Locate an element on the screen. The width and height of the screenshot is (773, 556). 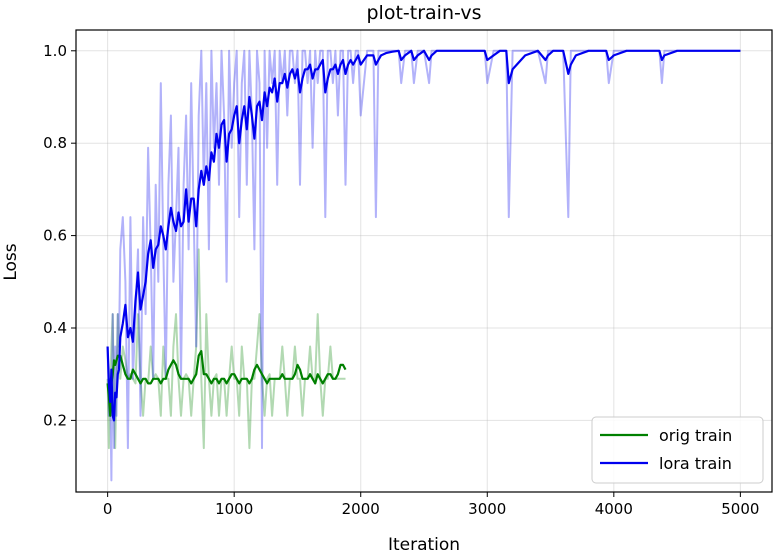
x-tick-label: 2000 is located at coordinates (361, 509).